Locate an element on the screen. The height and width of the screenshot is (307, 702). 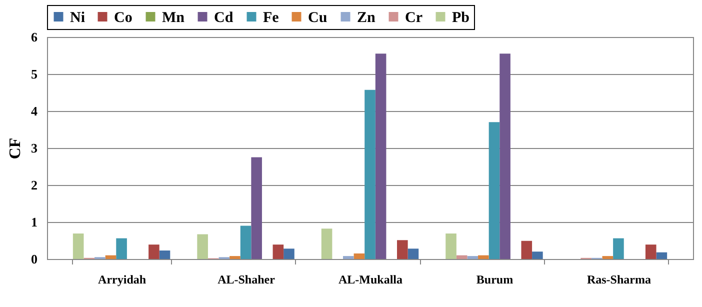
legend-label: Pb is located at coordinates (461, 18).